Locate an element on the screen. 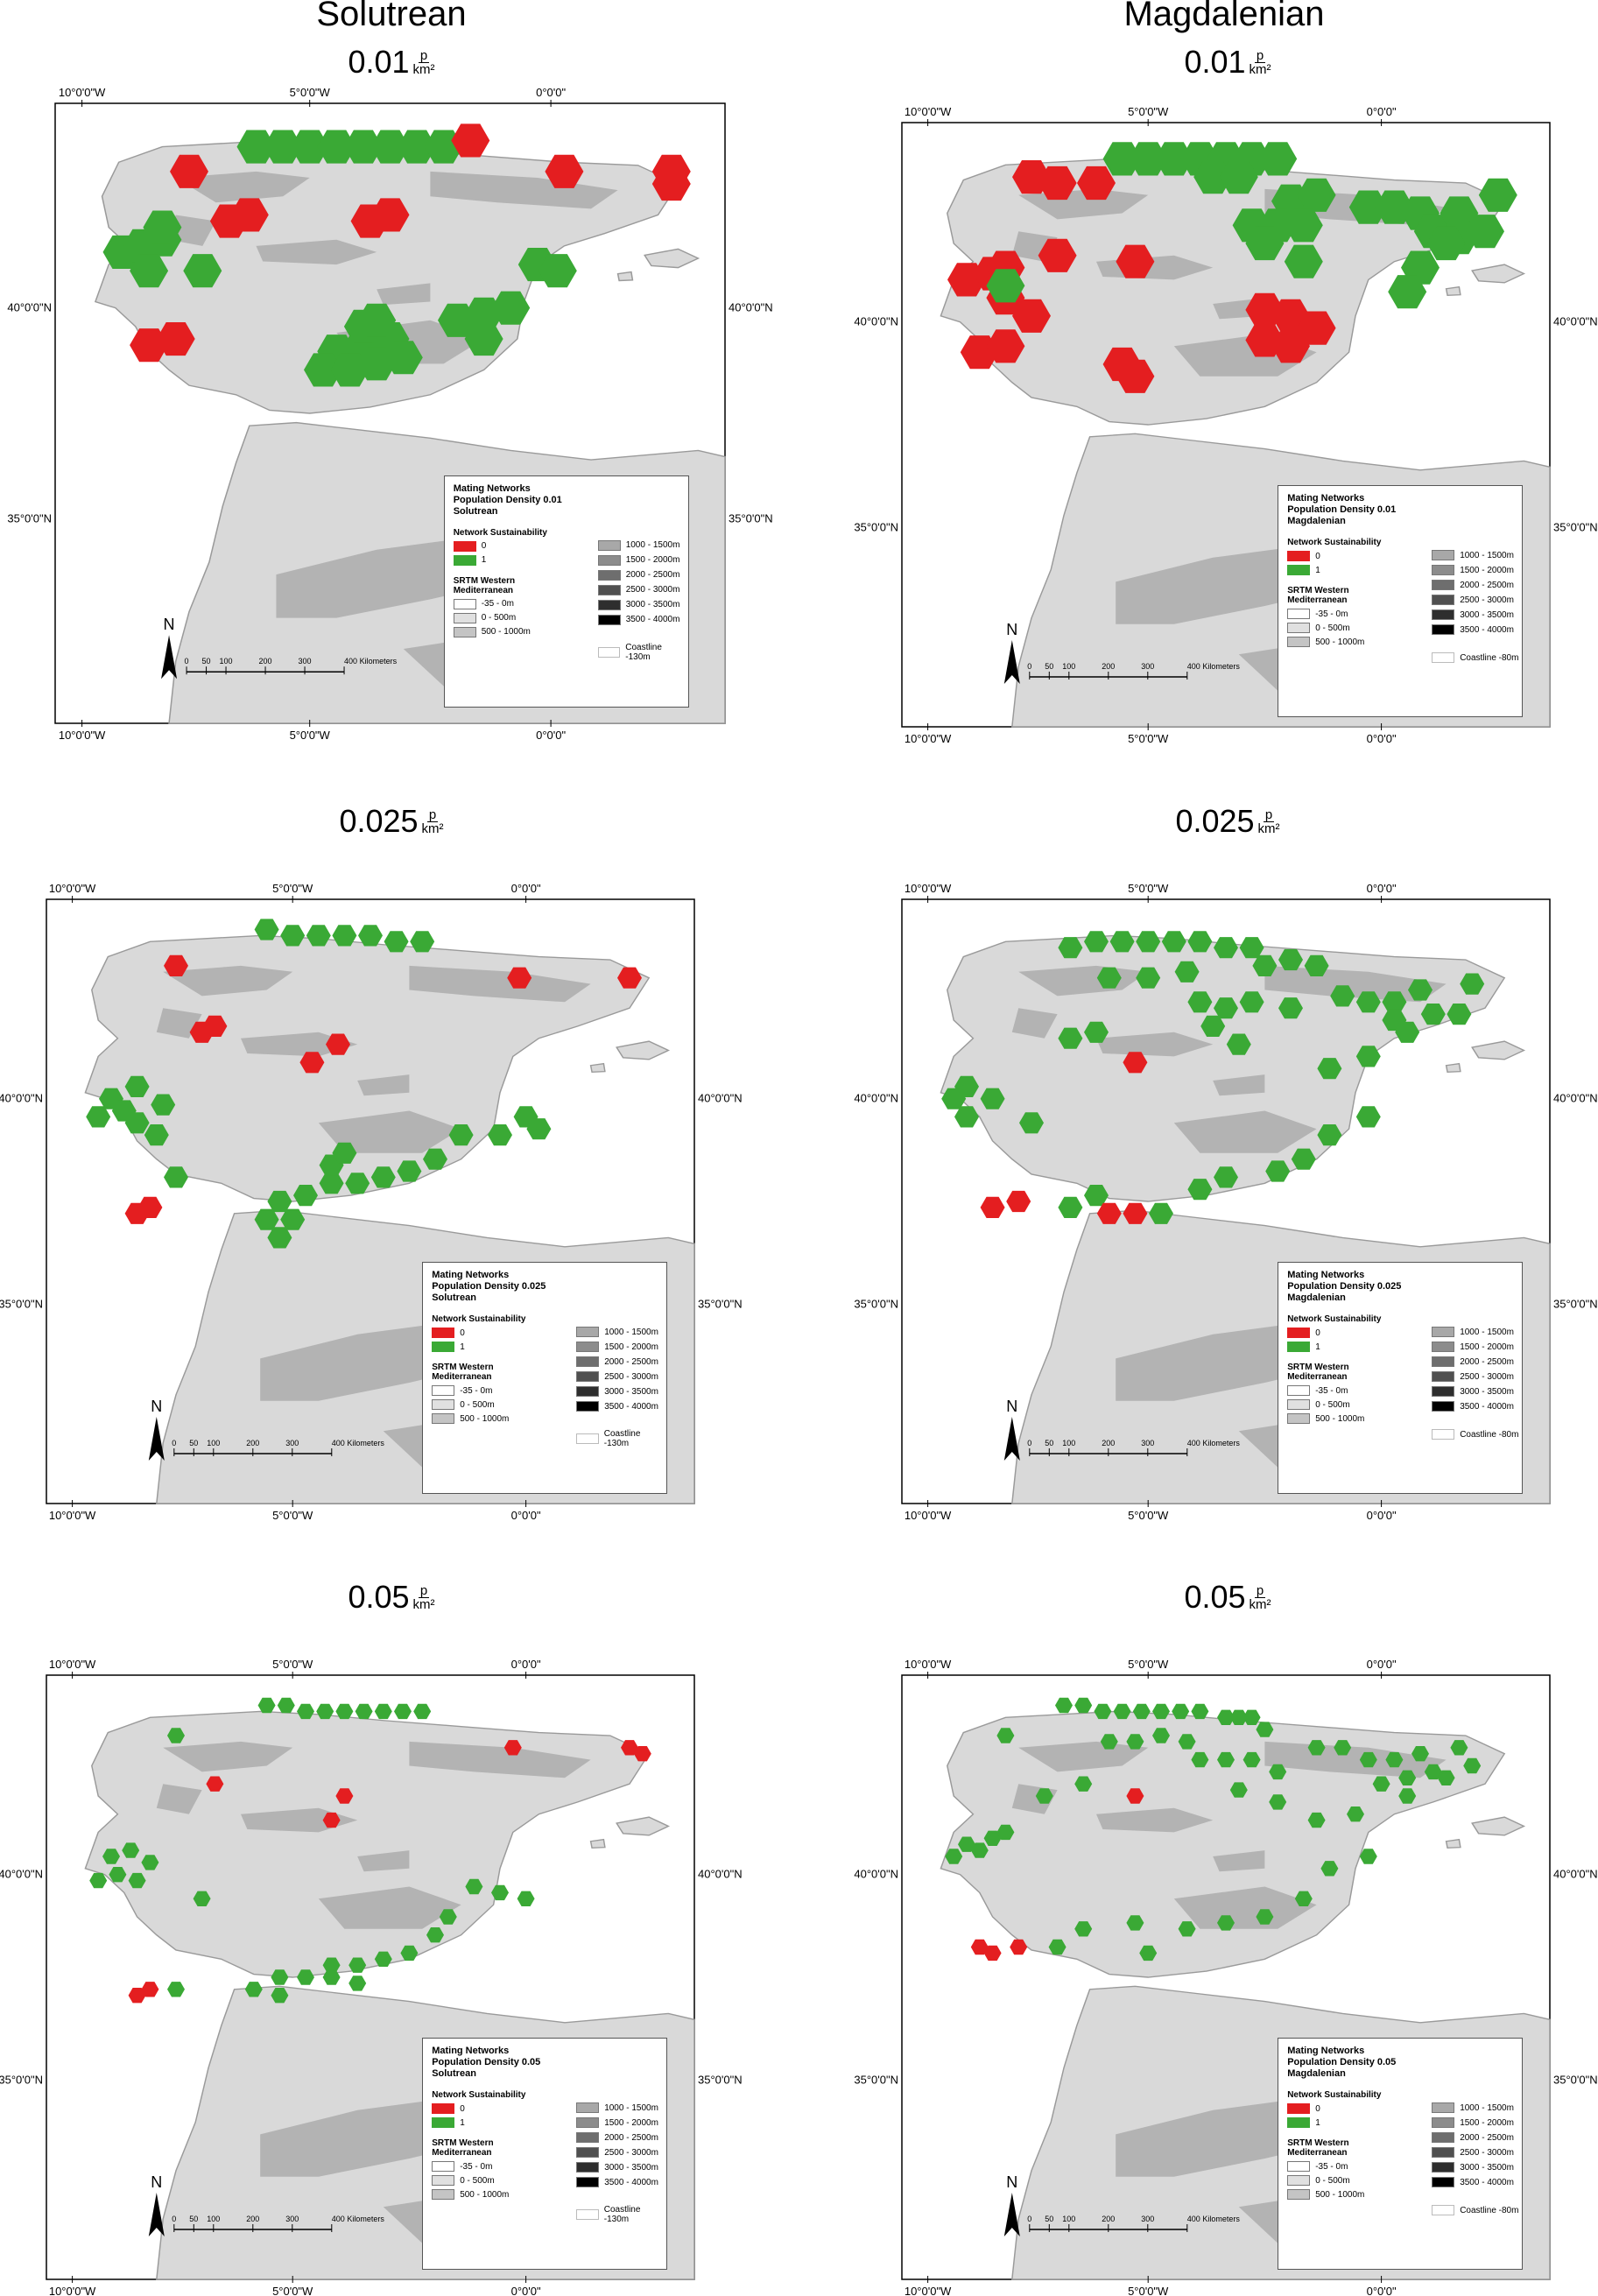 This screenshot has width=1598, height=2296. scale-label: 200 is located at coordinates (252, 1443).